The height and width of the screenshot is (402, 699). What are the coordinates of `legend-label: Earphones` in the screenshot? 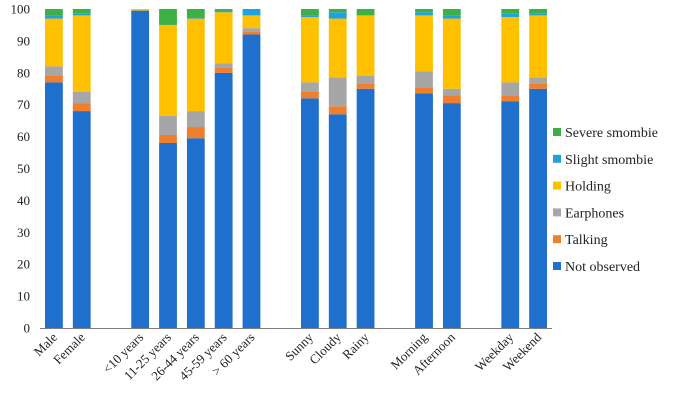 It's located at (594, 213).